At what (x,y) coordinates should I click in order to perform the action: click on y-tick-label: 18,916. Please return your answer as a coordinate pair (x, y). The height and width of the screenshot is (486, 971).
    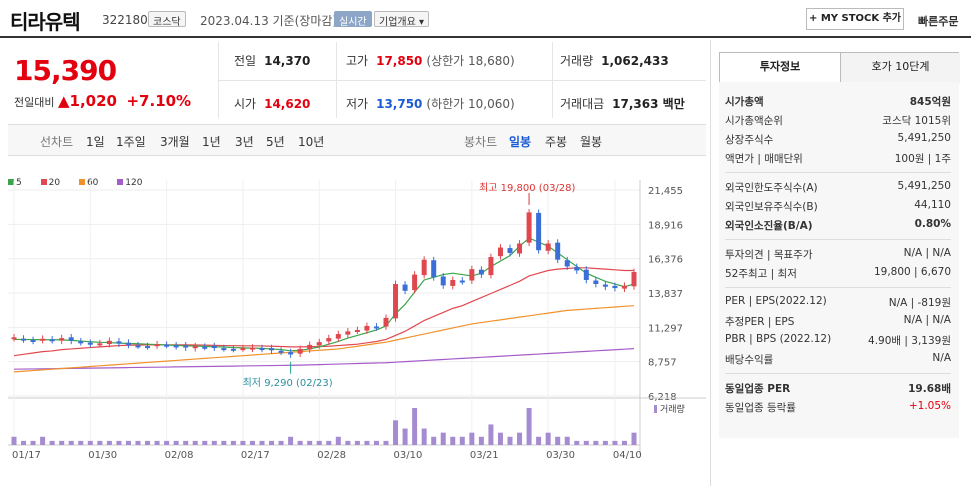
    Looking at the image, I should click on (665, 225).